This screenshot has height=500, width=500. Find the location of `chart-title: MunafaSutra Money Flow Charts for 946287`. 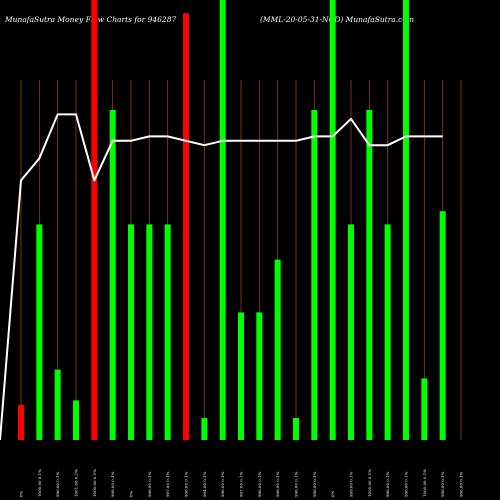

chart-title: MunafaSutra Money Flow Charts for 946287 is located at coordinates (90, 19).